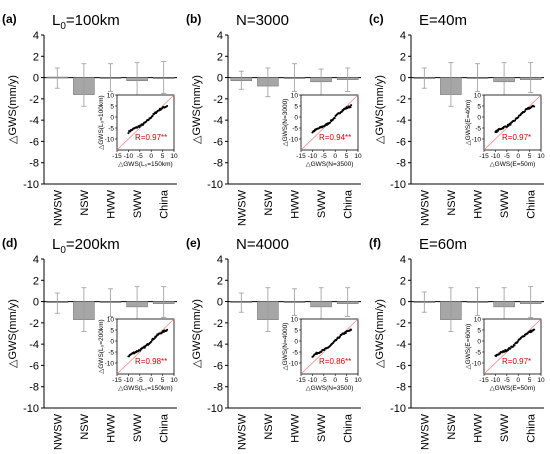  Describe the element at coordinates (468, 347) in the screenshot. I see `inset-y-label: △GWS(E=60m)` at that location.